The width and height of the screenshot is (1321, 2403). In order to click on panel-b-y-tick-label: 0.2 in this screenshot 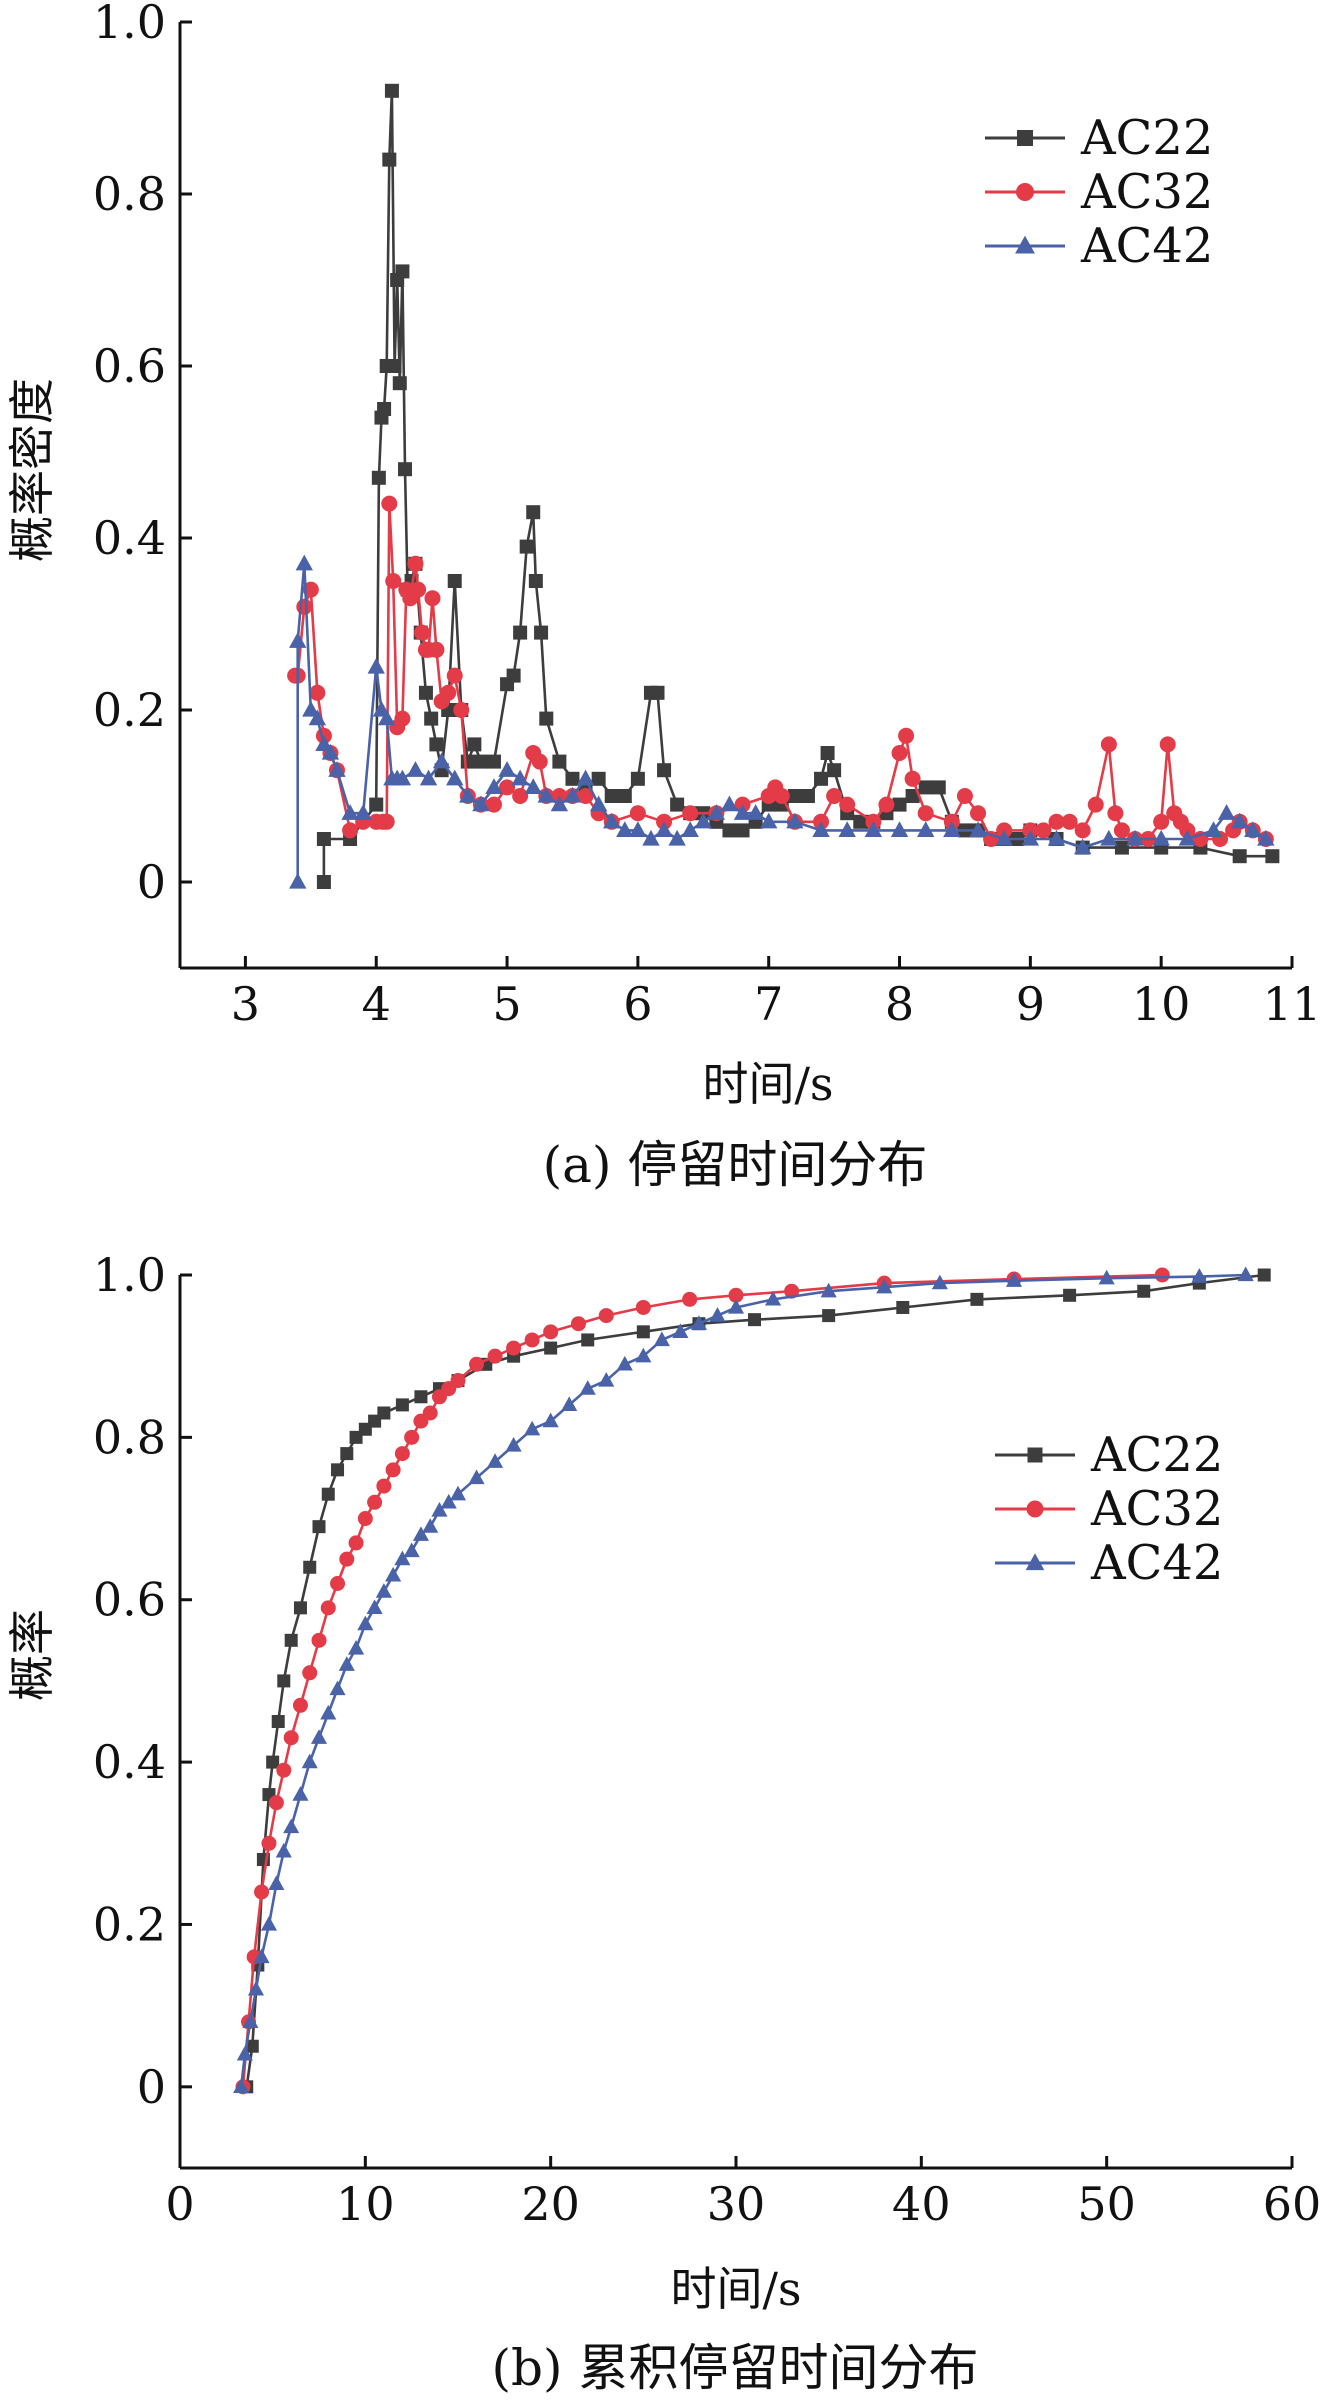, I will do `click(129, 1924)`.